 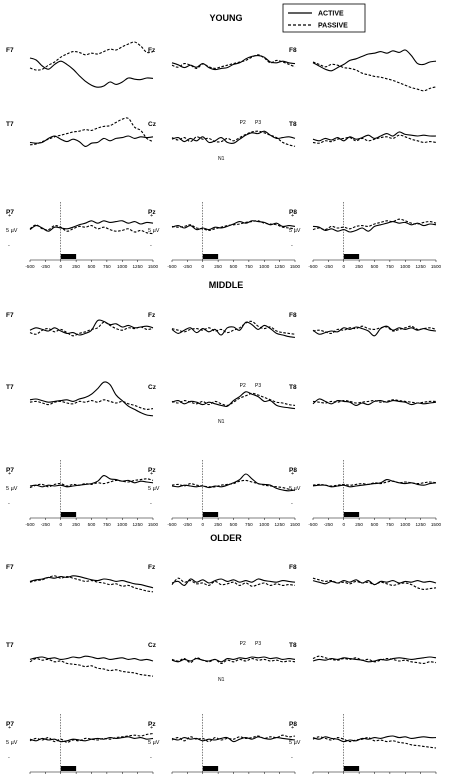 I want to click on panel-middle-t7: T7, so click(x=80, y=399).